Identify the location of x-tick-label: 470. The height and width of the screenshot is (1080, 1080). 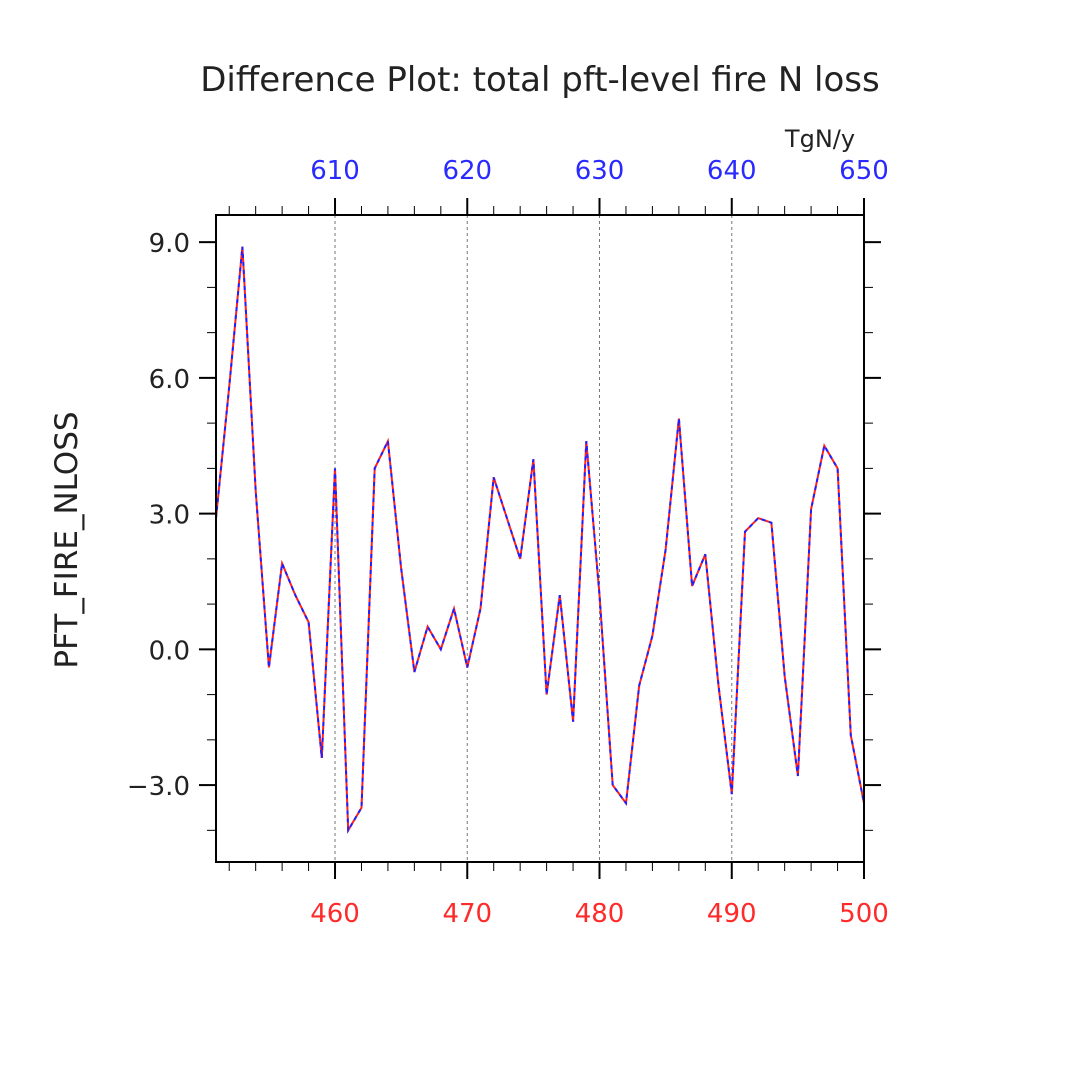
(467, 914).